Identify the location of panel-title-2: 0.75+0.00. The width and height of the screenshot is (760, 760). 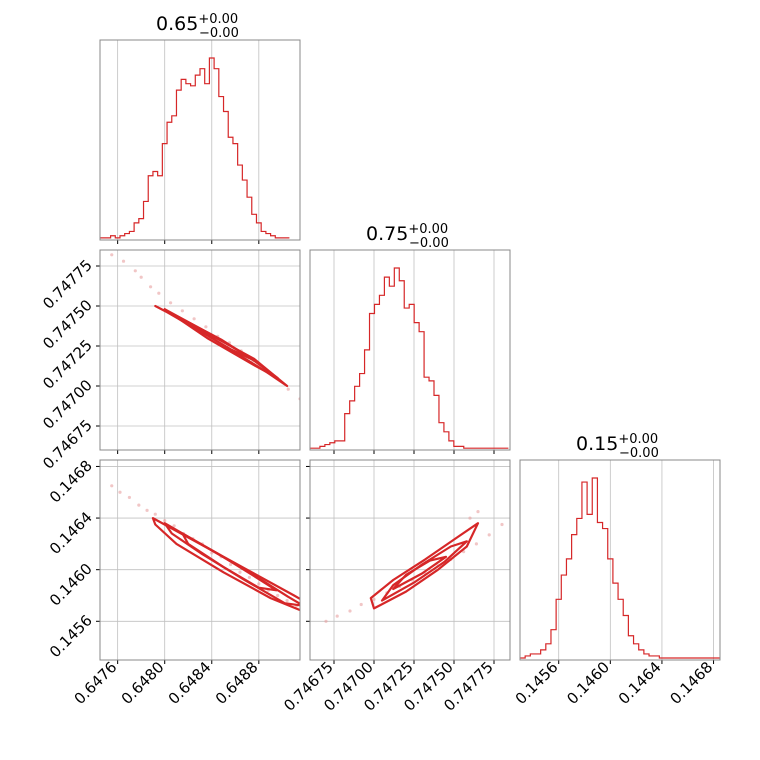
(407, 233).